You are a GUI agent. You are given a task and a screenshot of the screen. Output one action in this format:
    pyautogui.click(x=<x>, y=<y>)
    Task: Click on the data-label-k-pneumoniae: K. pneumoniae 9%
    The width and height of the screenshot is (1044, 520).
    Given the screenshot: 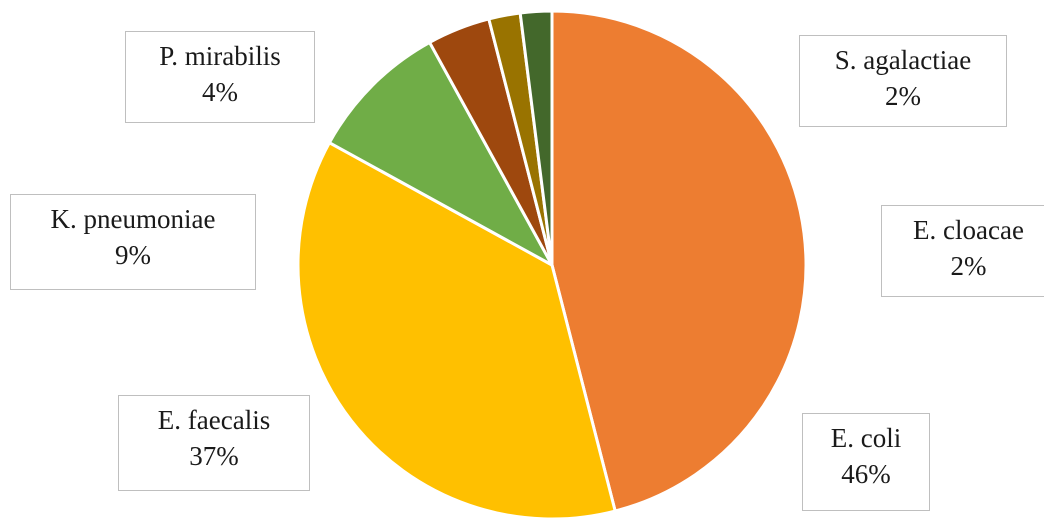 What is the action you would take?
    pyautogui.click(x=133, y=242)
    